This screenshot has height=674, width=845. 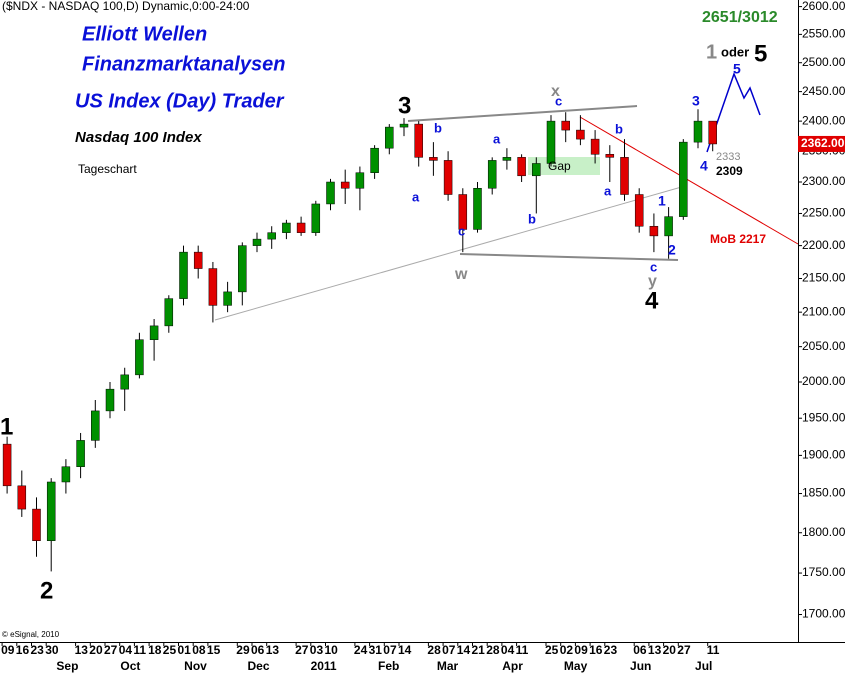 What do you see at coordinates (823, 572) in the screenshot?
I see `y-tick-label: 1750.00` at bounding box center [823, 572].